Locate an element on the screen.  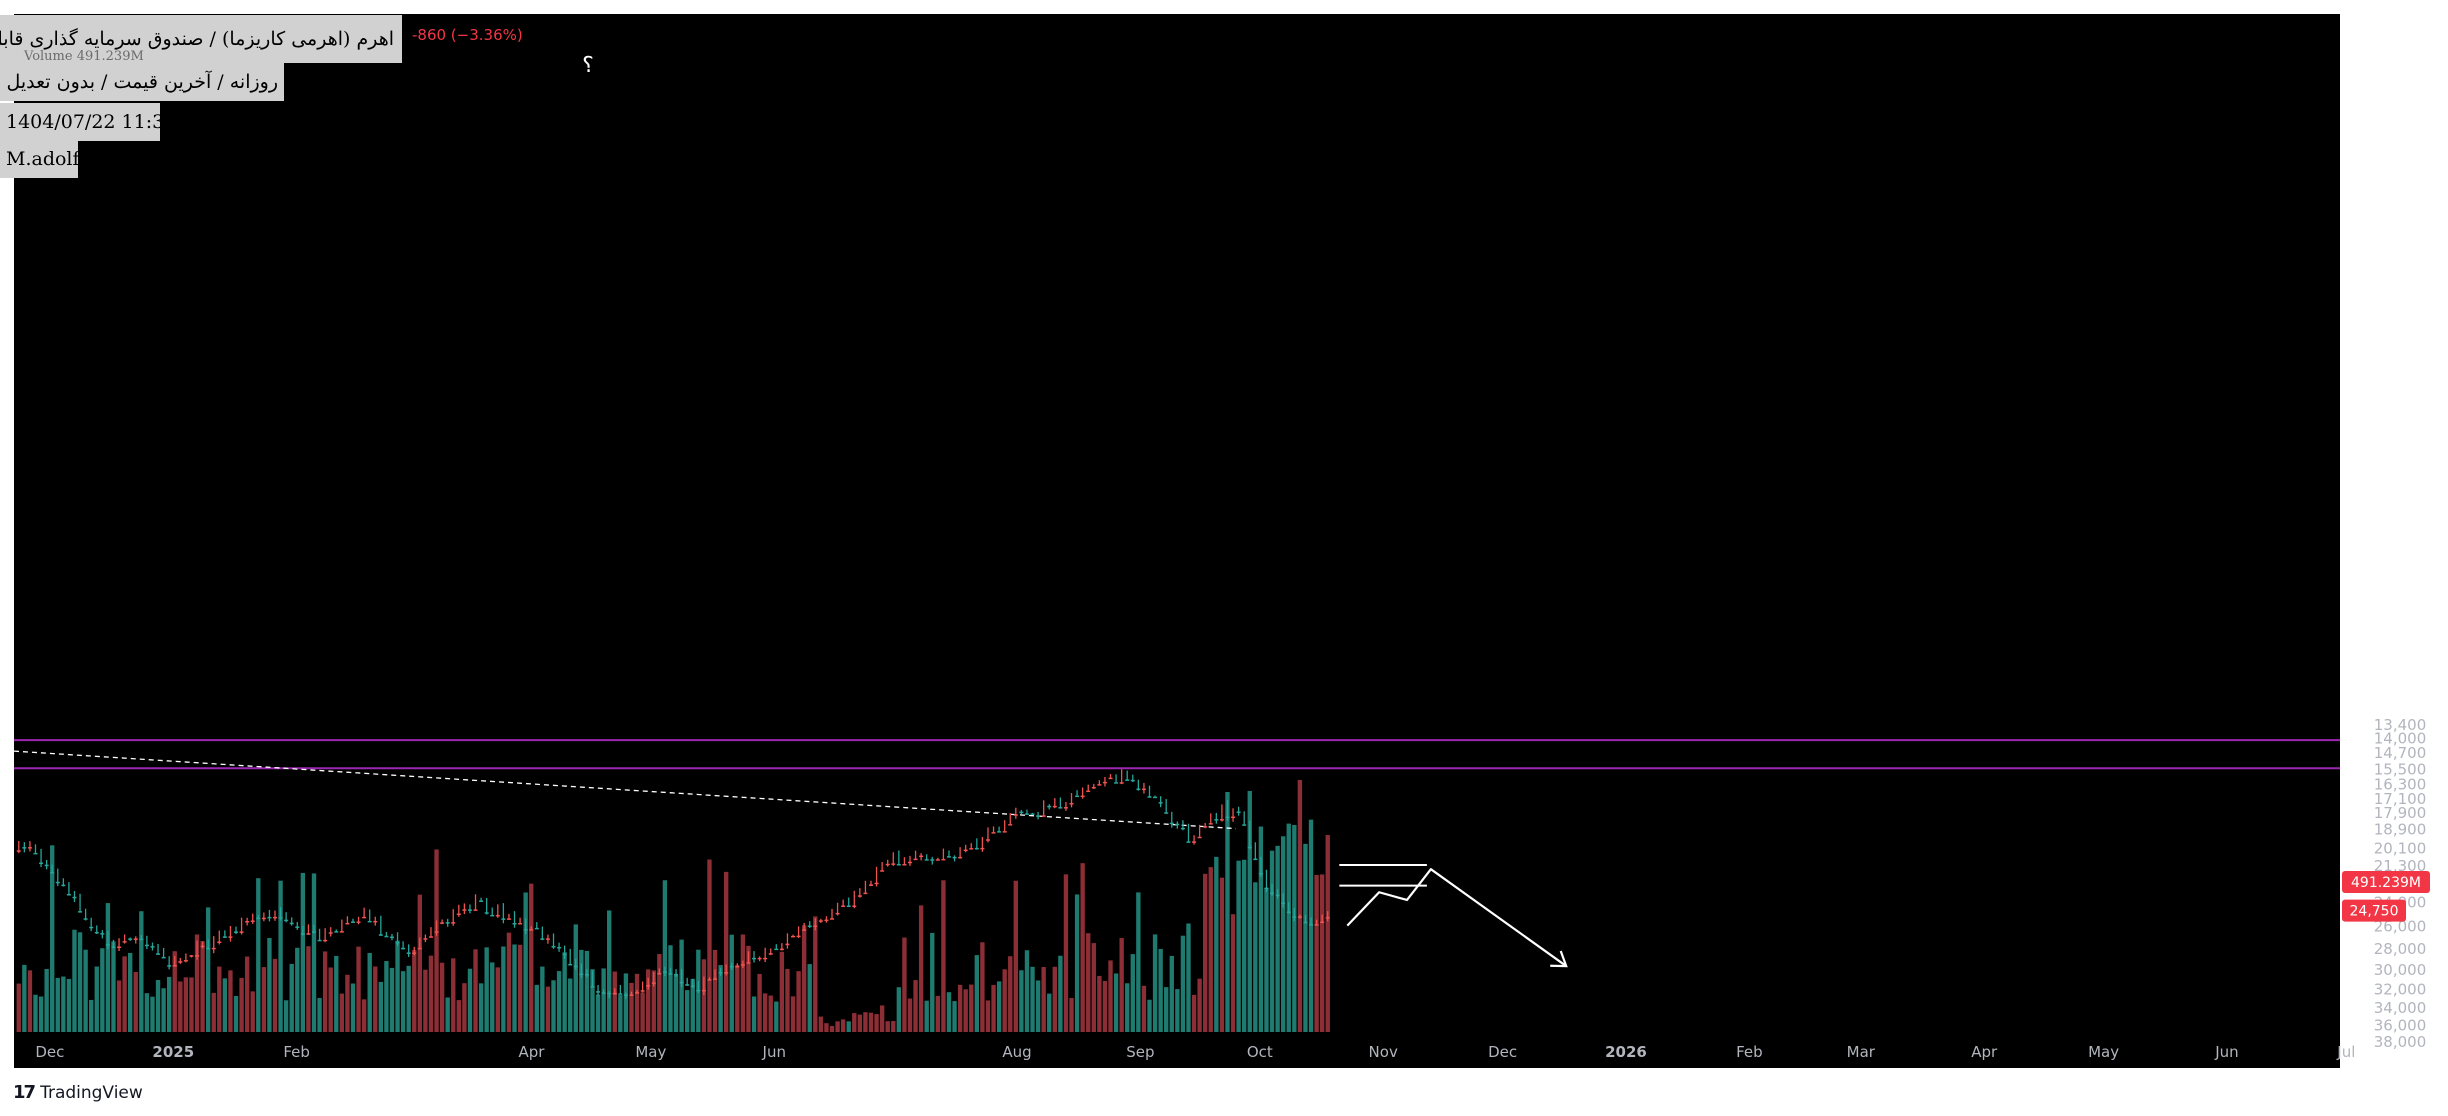
price-axis-label: 21,300 is located at coordinates (2400, 866).